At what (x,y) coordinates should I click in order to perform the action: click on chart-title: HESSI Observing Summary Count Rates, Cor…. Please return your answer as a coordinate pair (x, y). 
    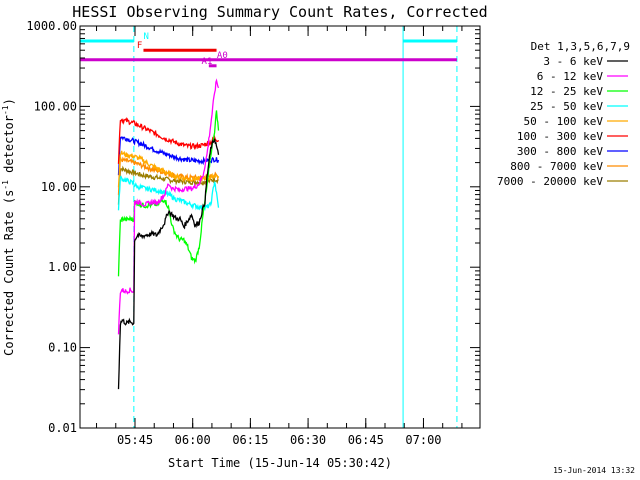
    Looking at the image, I should click on (279, 12).